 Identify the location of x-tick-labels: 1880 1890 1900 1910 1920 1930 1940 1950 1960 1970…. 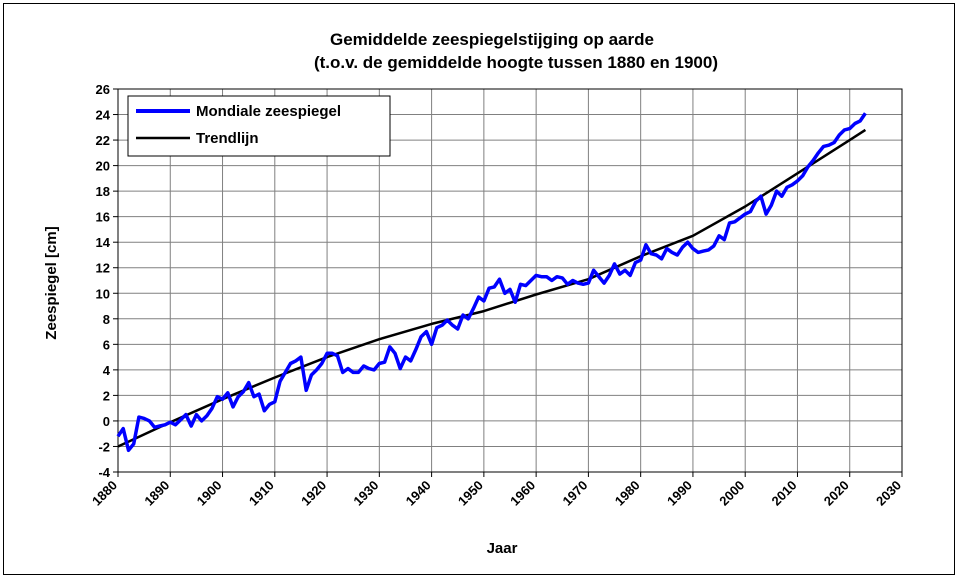
(496, 493).